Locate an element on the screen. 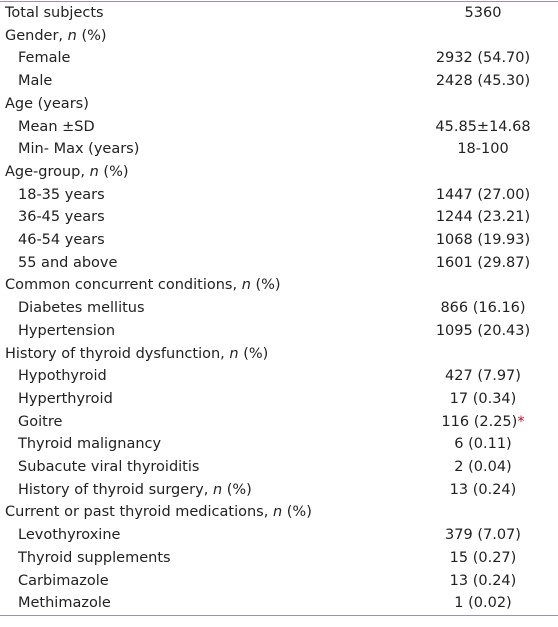 Image resolution: width=558 pixels, height=627 pixels. label-text: Common concurrent conditions, is located at coordinates (123, 285).